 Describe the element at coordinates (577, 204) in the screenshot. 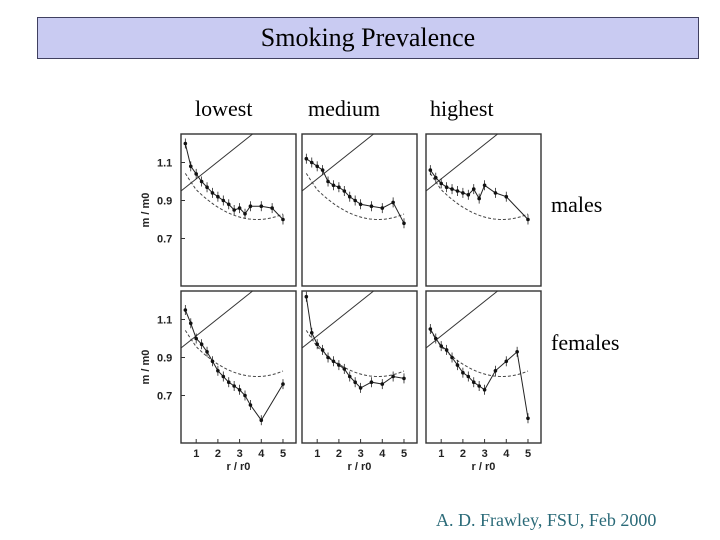

I see `row-label-males: males` at that location.